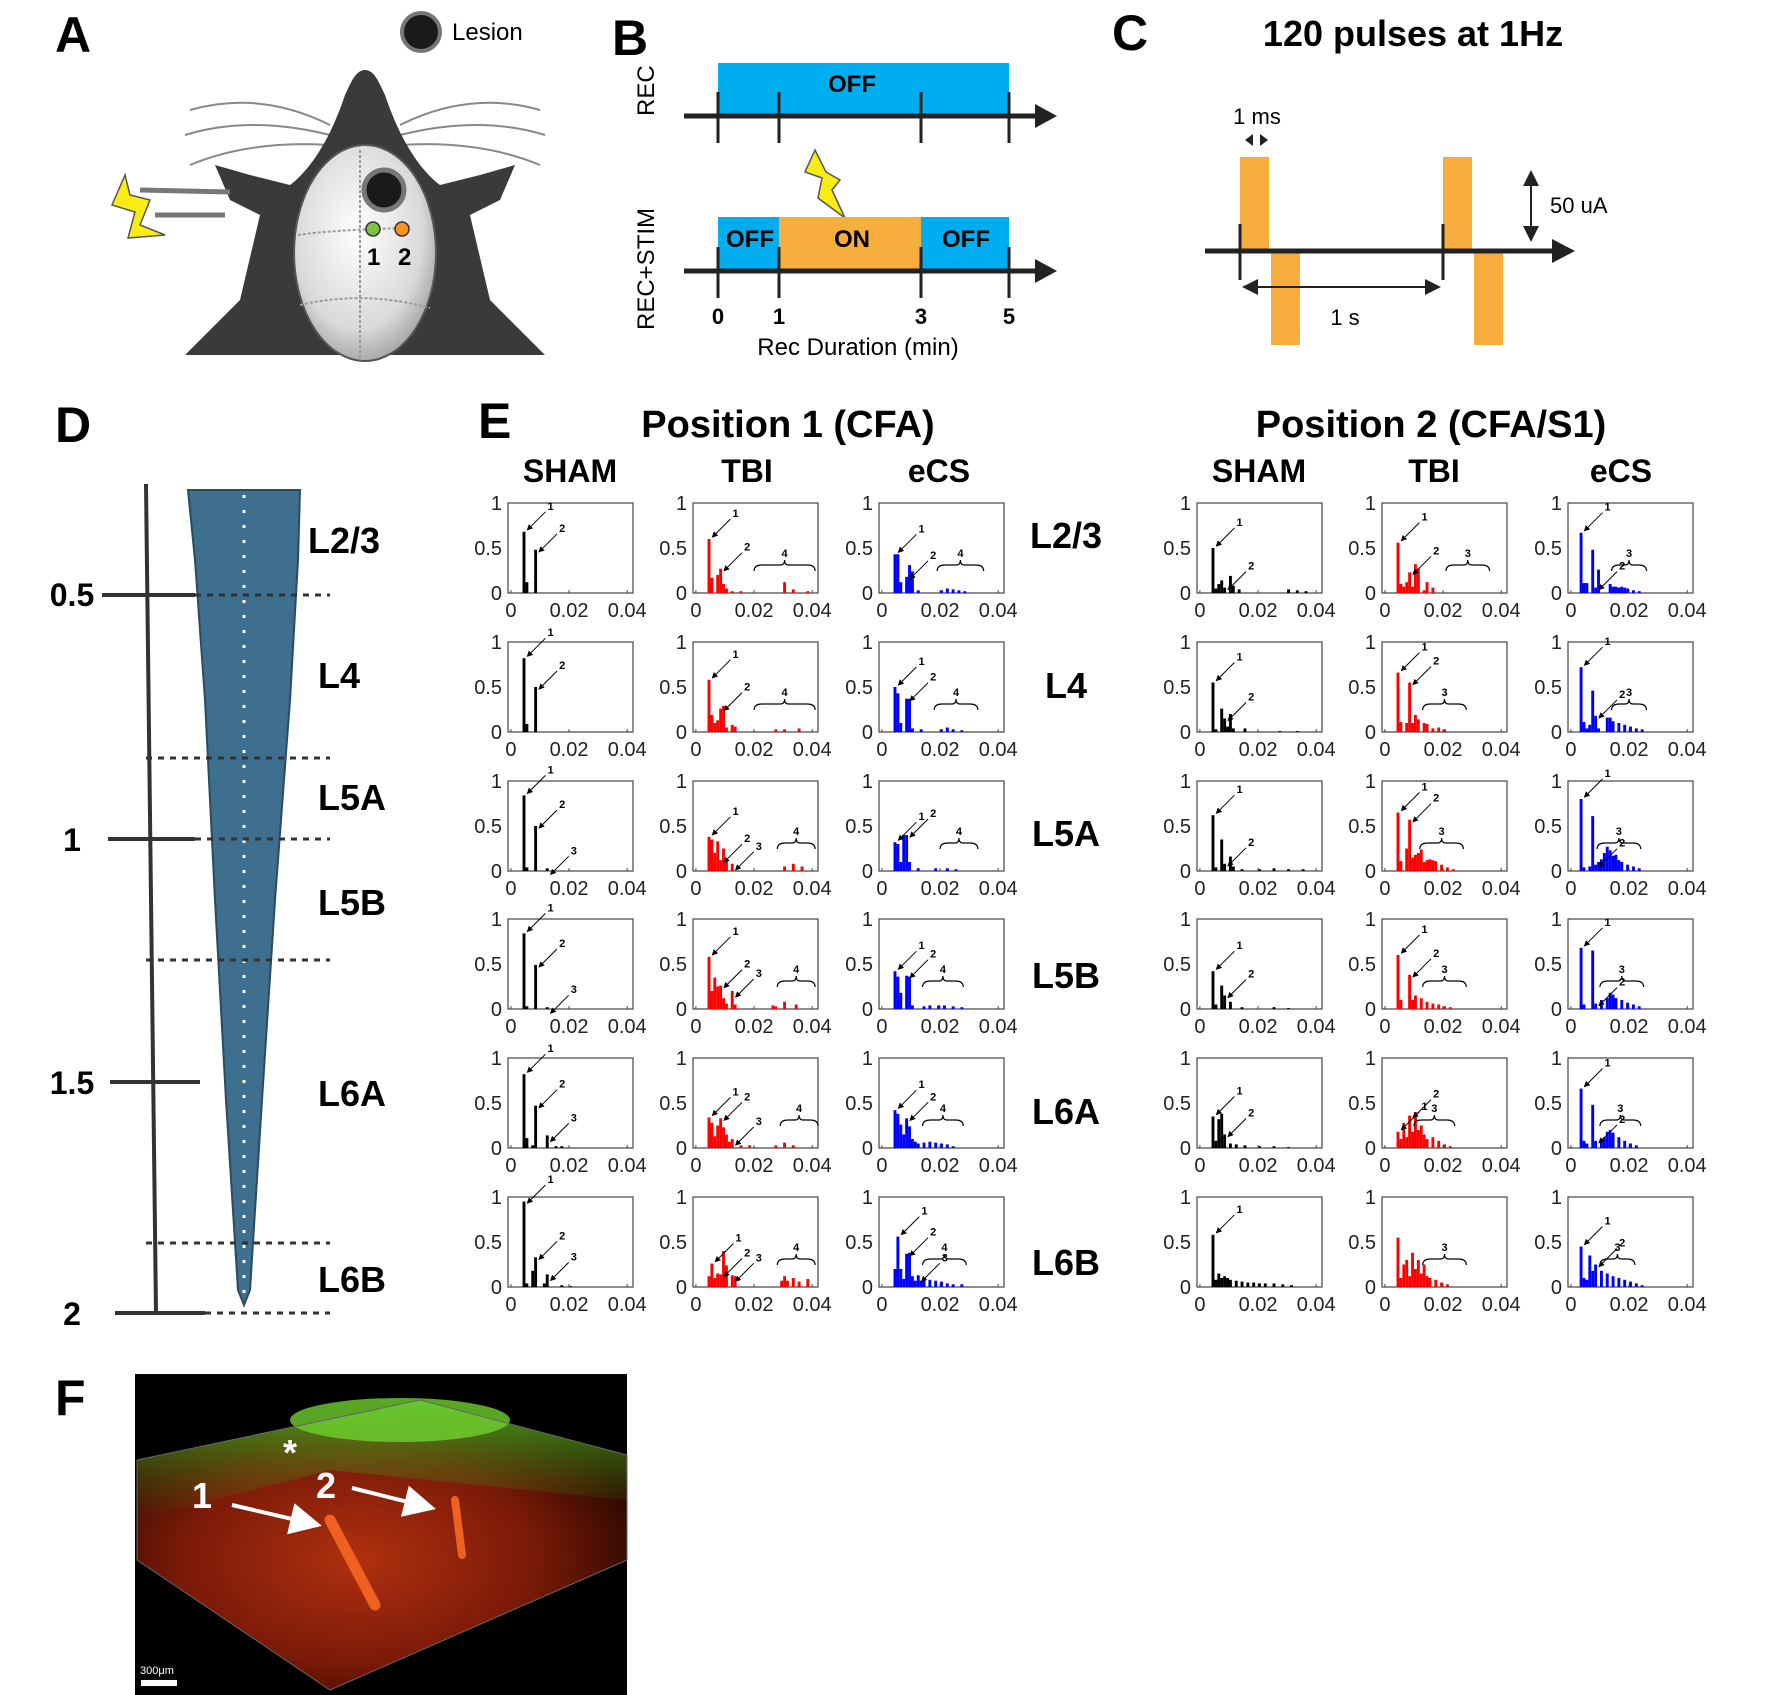 The height and width of the screenshot is (1695, 1767). What do you see at coordinates (1066, 1111) in the screenshot?
I see `row-label-l6a: L6A` at bounding box center [1066, 1111].